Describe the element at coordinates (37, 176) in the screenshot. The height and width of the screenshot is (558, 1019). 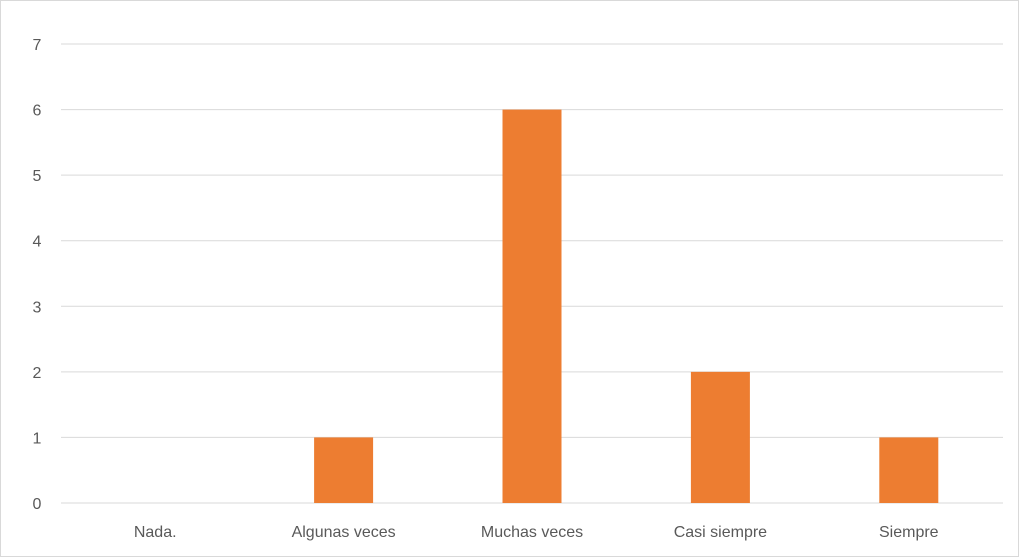
I see `y-tick-label: 5` at that location.